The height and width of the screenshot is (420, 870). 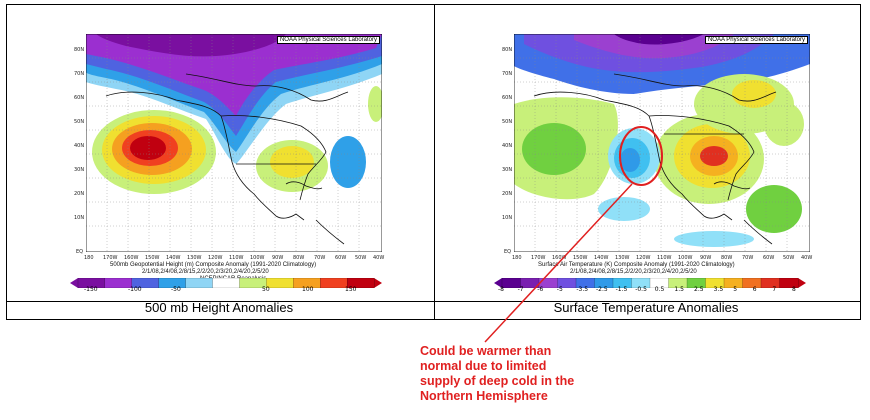 What do you see at coordinates (754, 289) in the screenshot?
I see `colorbar-label: 6` at bounding box center [754, 289].